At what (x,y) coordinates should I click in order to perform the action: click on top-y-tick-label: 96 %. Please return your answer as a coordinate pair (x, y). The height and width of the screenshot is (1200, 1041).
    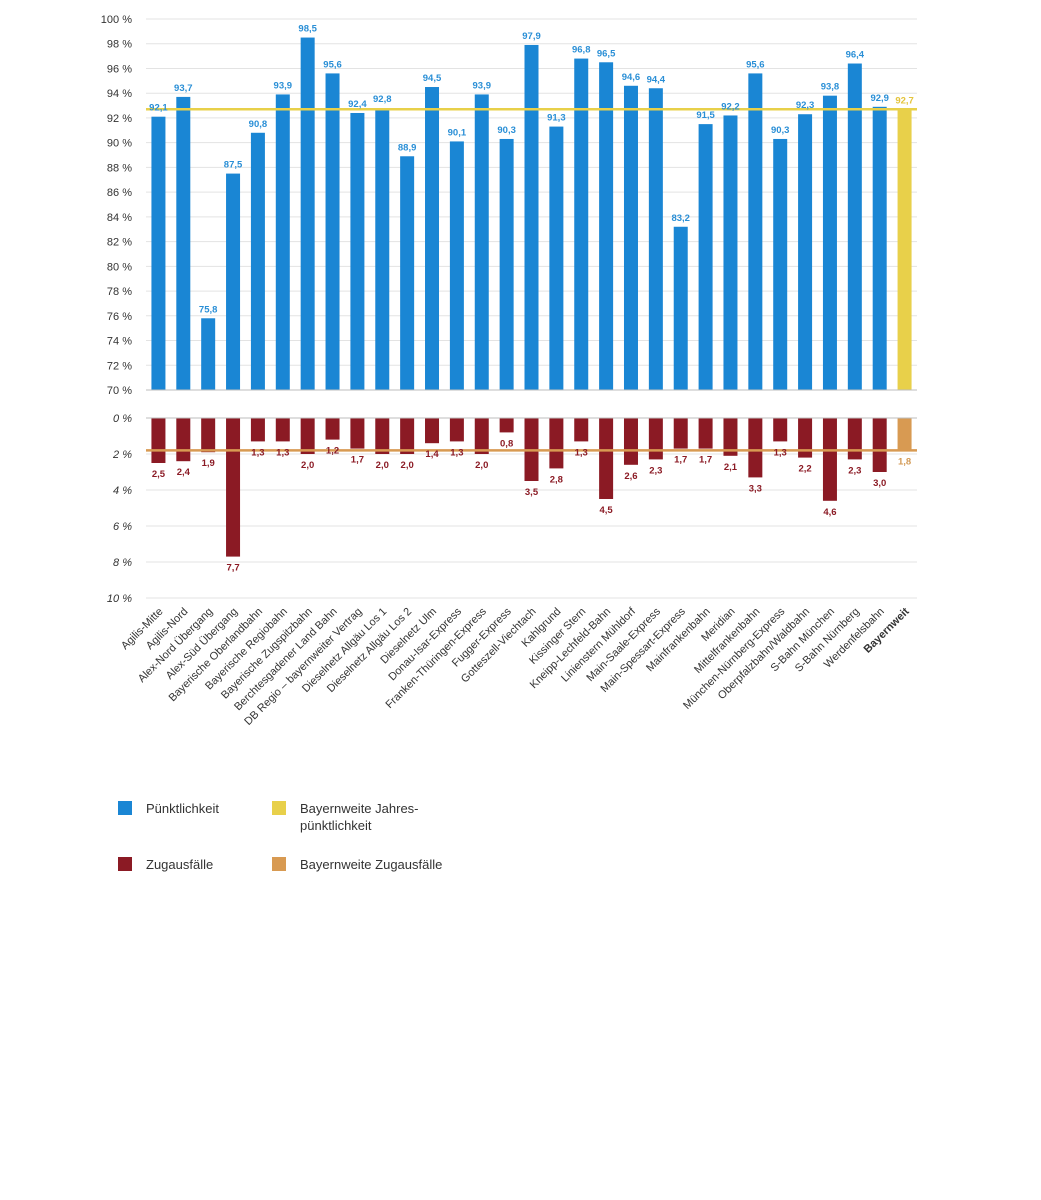
    Looking at the image, I should click on (119, 69).